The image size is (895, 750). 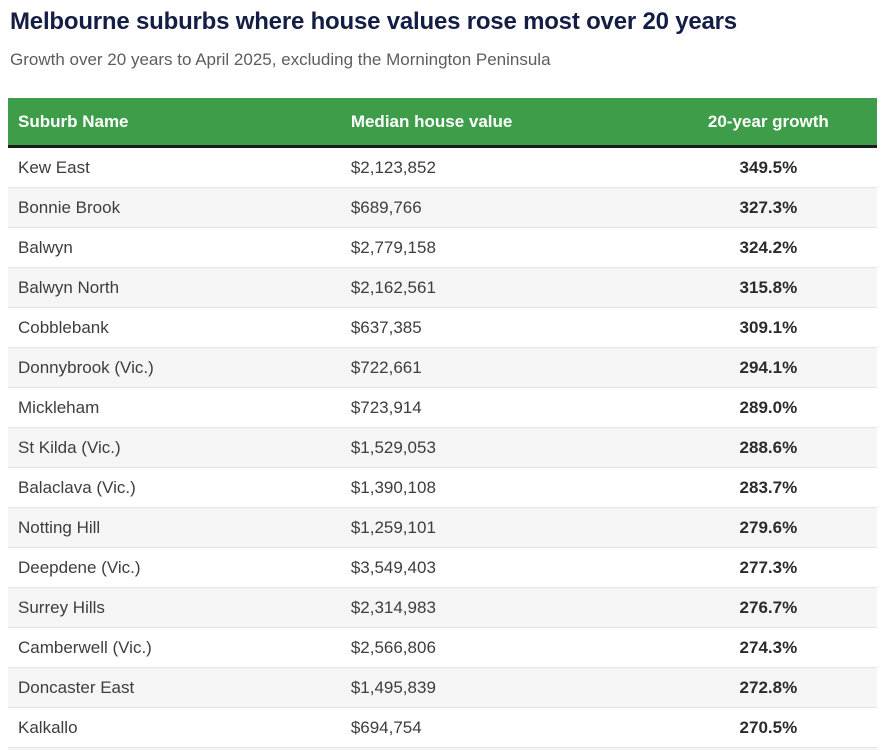 What do you see at coordinates (768, 407) in the screenshot?
I see `cell-growth: 289.0%` at bounding box center [768, 407].